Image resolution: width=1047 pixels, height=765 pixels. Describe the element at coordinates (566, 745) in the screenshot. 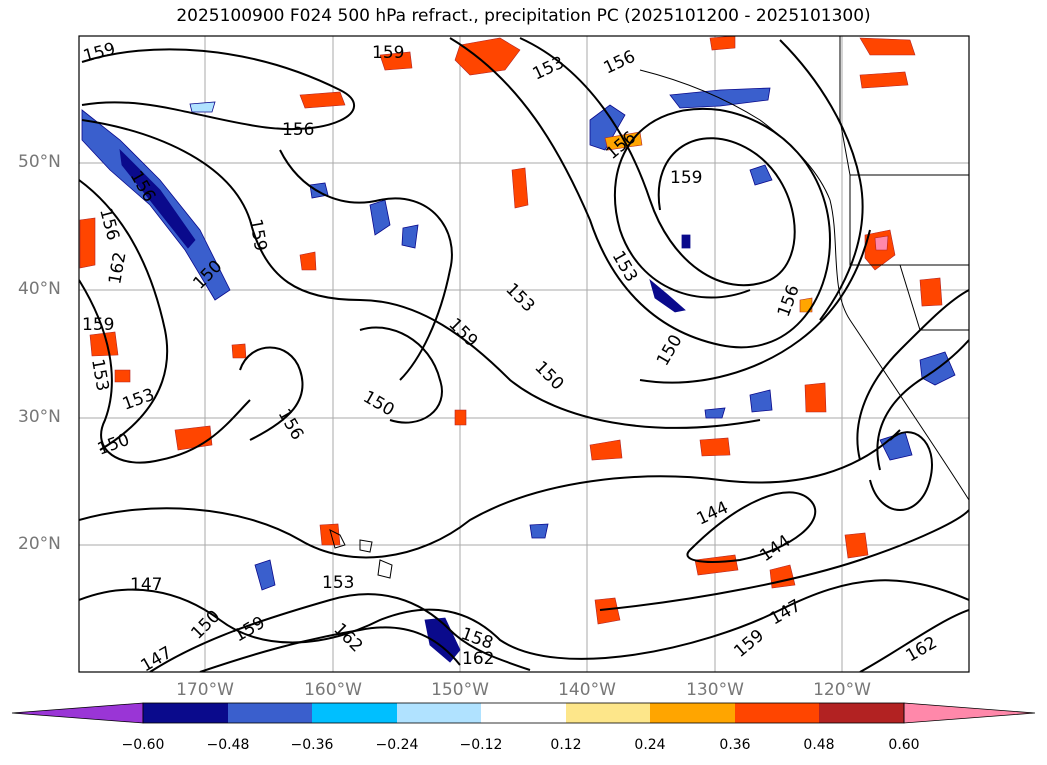

I see `colorbar-tick: 0.12` at that location.